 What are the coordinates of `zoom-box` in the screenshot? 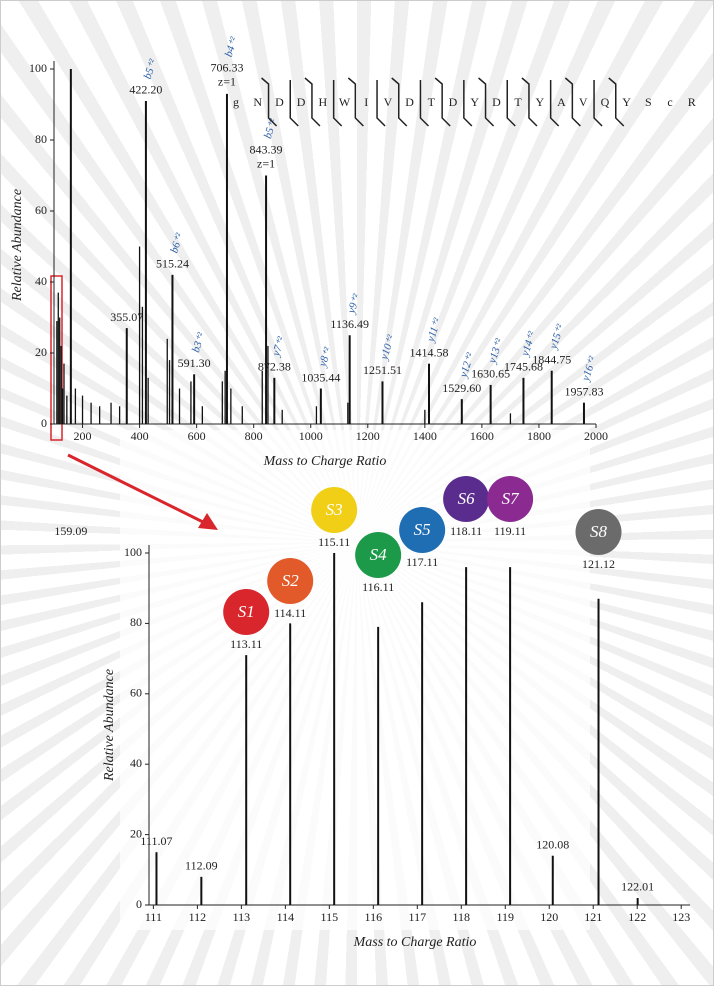 It's located at (56, 358).